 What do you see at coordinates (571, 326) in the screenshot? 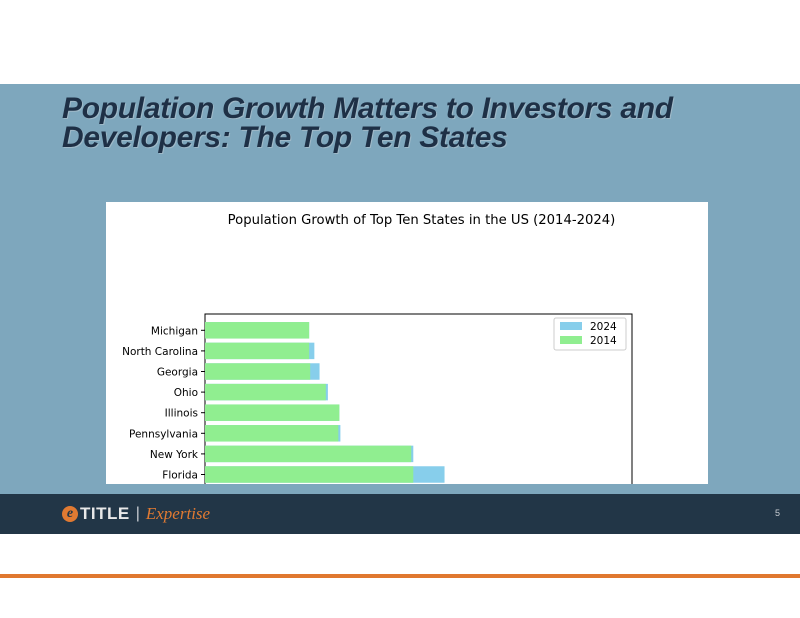
I see `legend-swatch-2024` at bounding box center [571, 326].